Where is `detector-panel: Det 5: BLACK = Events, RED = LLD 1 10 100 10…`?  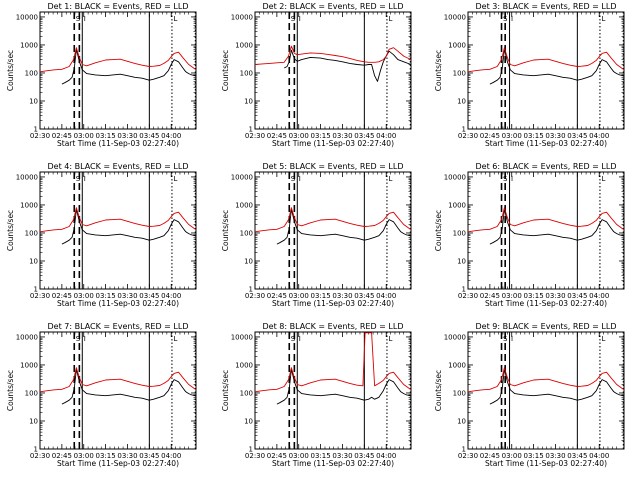
detector-panel: Det 5: BLACK = Events, RED = LLD 1 10 100 10… is located at coordinates (316, 235).